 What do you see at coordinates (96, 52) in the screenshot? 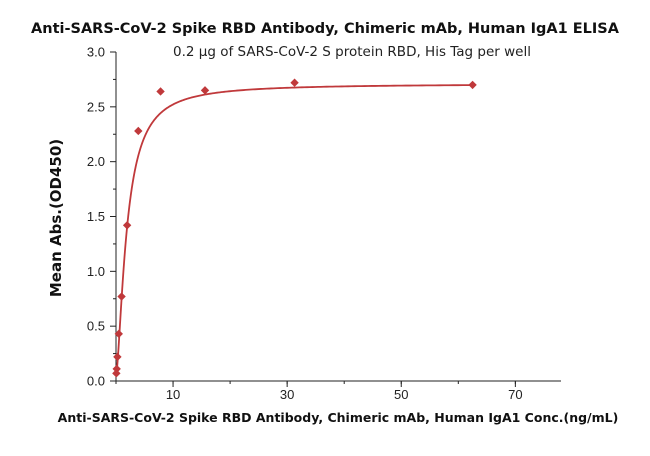
I see `y-tick-label: 3.0` at bounding box center [96, 52].